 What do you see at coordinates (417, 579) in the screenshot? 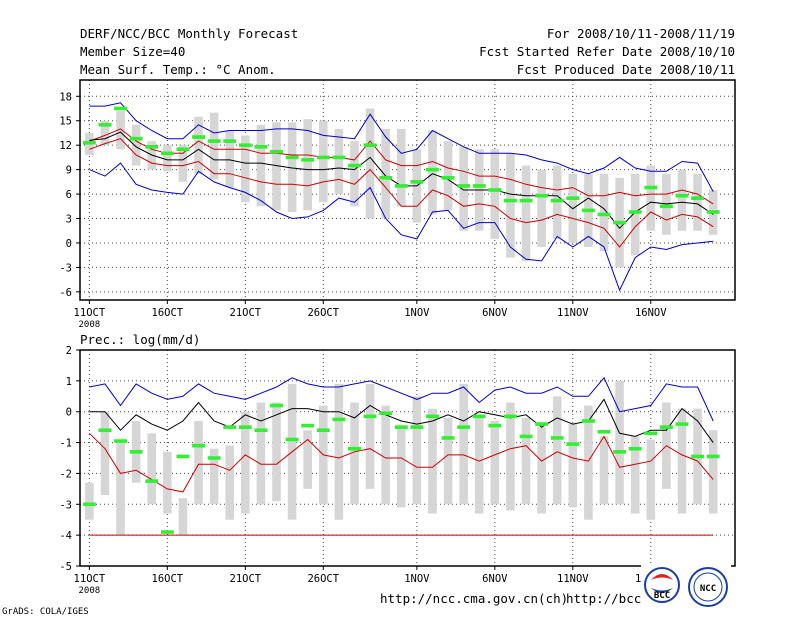
I see `panel2-xtick-label-4: 1NOV` at bounding box center [417, 579].